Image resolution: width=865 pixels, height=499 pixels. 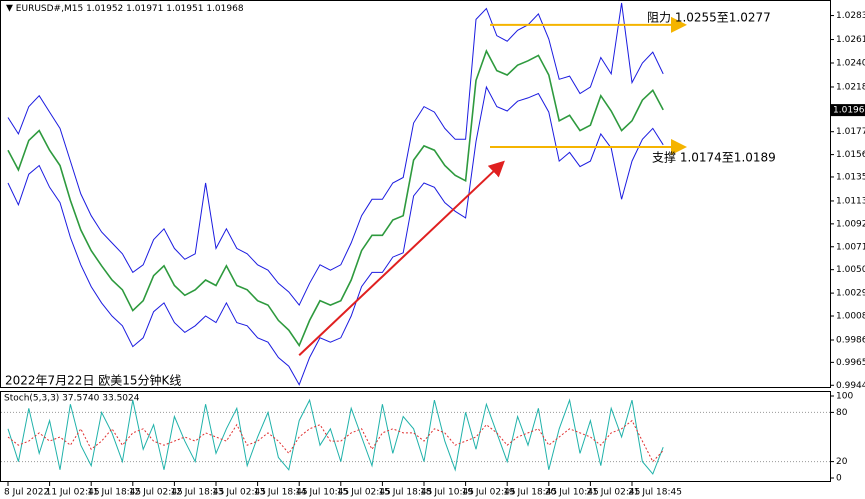 What do you see at coordinates (850, 40) in the screenshot?
I see `y-tick-label: 1.02615` at bounding box center [850, 40].